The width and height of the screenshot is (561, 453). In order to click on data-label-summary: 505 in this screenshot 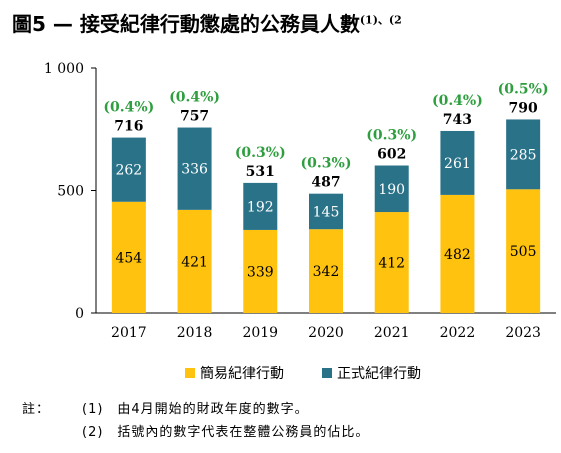, I will do `click(523, 252)`.